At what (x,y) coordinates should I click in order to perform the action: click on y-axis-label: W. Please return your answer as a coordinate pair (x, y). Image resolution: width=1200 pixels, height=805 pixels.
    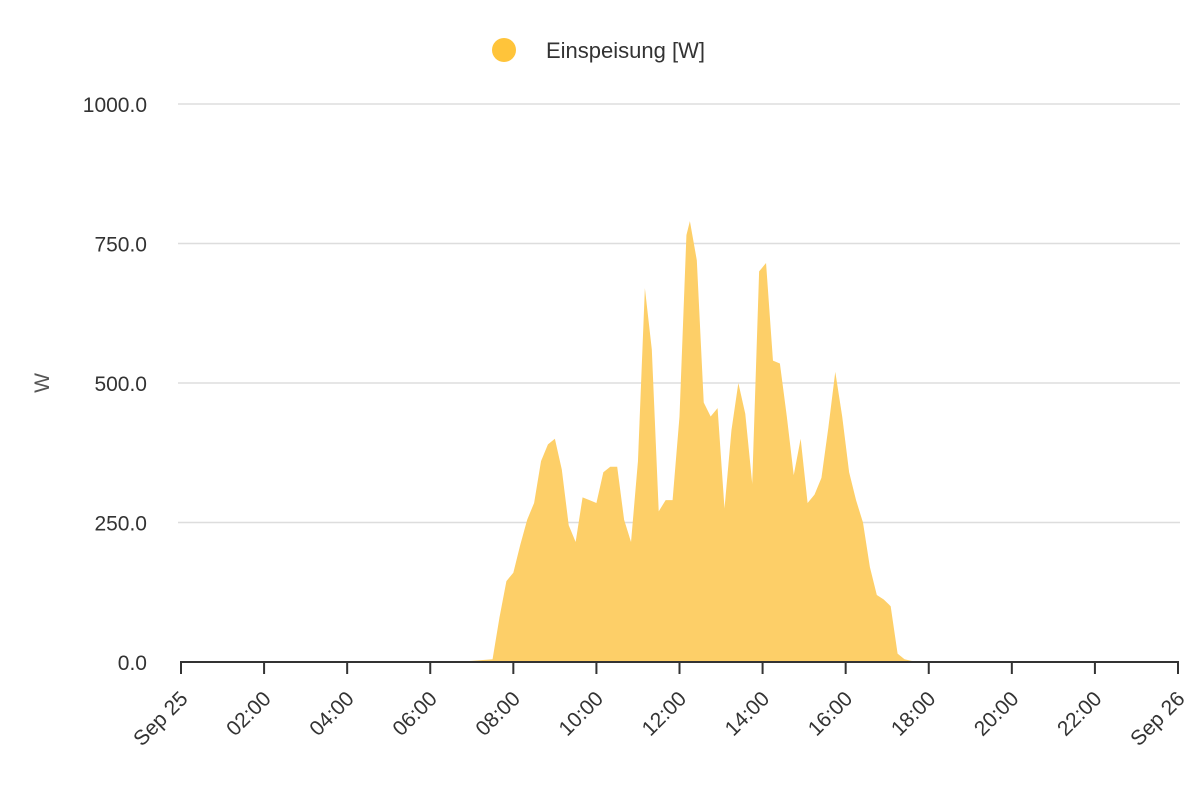
    Looking at the image, I should click on (42, 383).